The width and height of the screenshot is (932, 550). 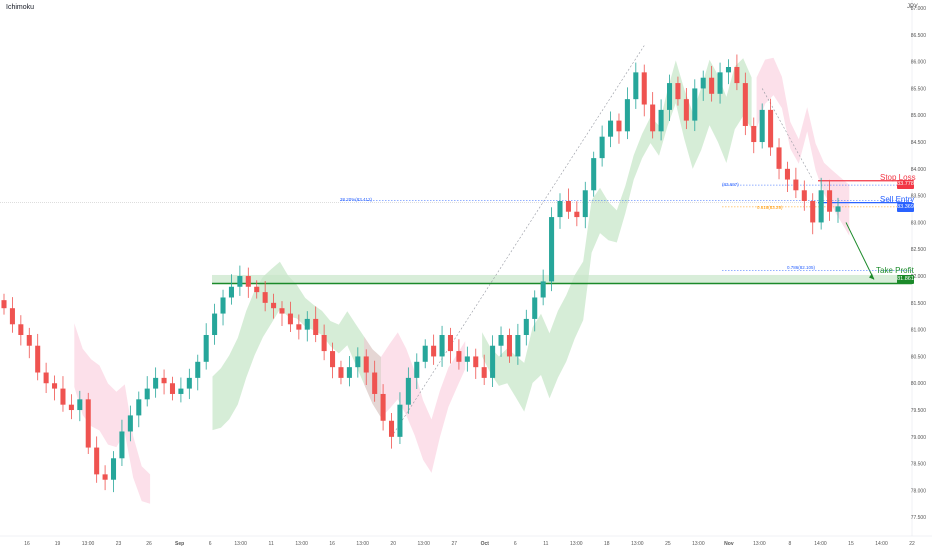 What do you see at coordinates (919, 143) in the screenshot?
I see `y-tick-label: 84.500` at bounding box center [919, 143].